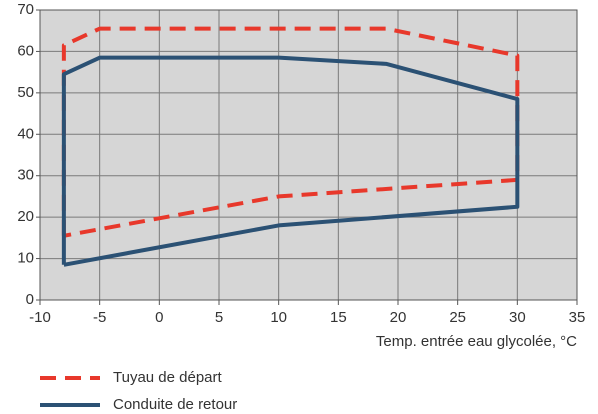 This screenshot has width=598, height=414. Describe the element at coordinates (175, 404) in the screenshot. I see `legend-label: Conduite de retour` at that location.